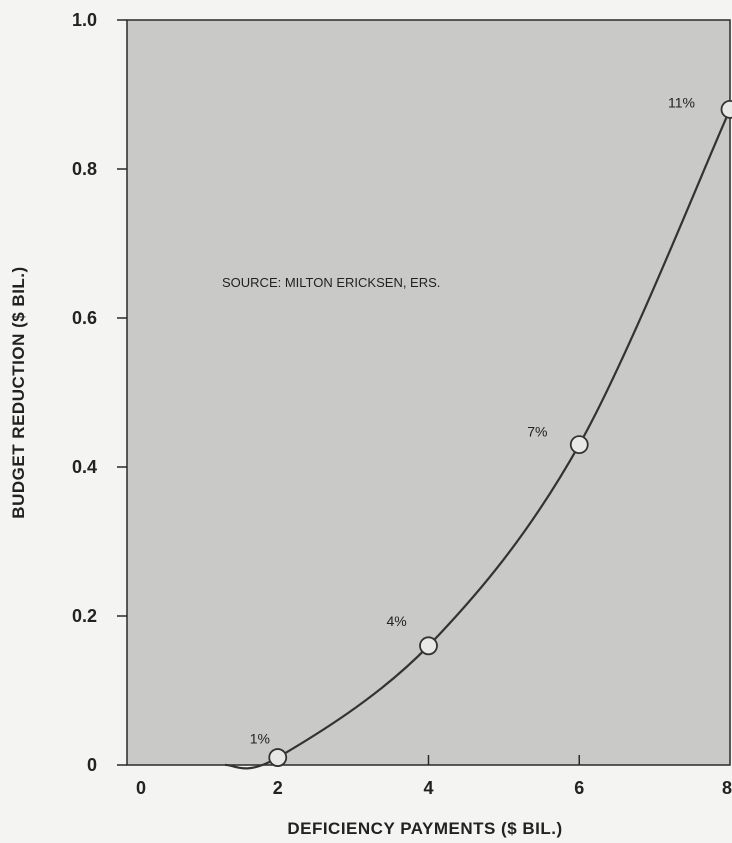 Image resolution: width=732 pixels, height=843 pixels. Describe the element at coordinates (92, 765) in the screenshot. I see `y-tick-label: 0` at that location.